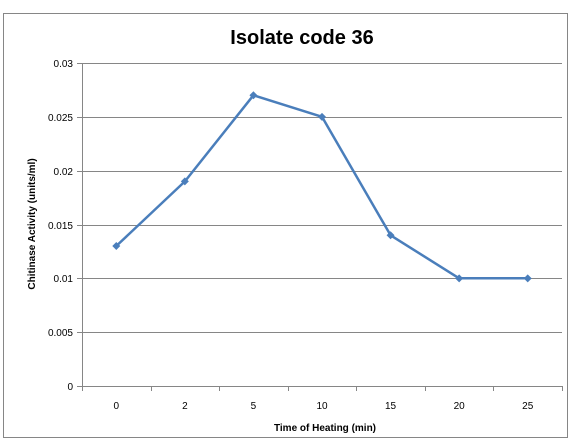  I want to click on x-axis-title: Time of Heating (min), so click(325, 428).